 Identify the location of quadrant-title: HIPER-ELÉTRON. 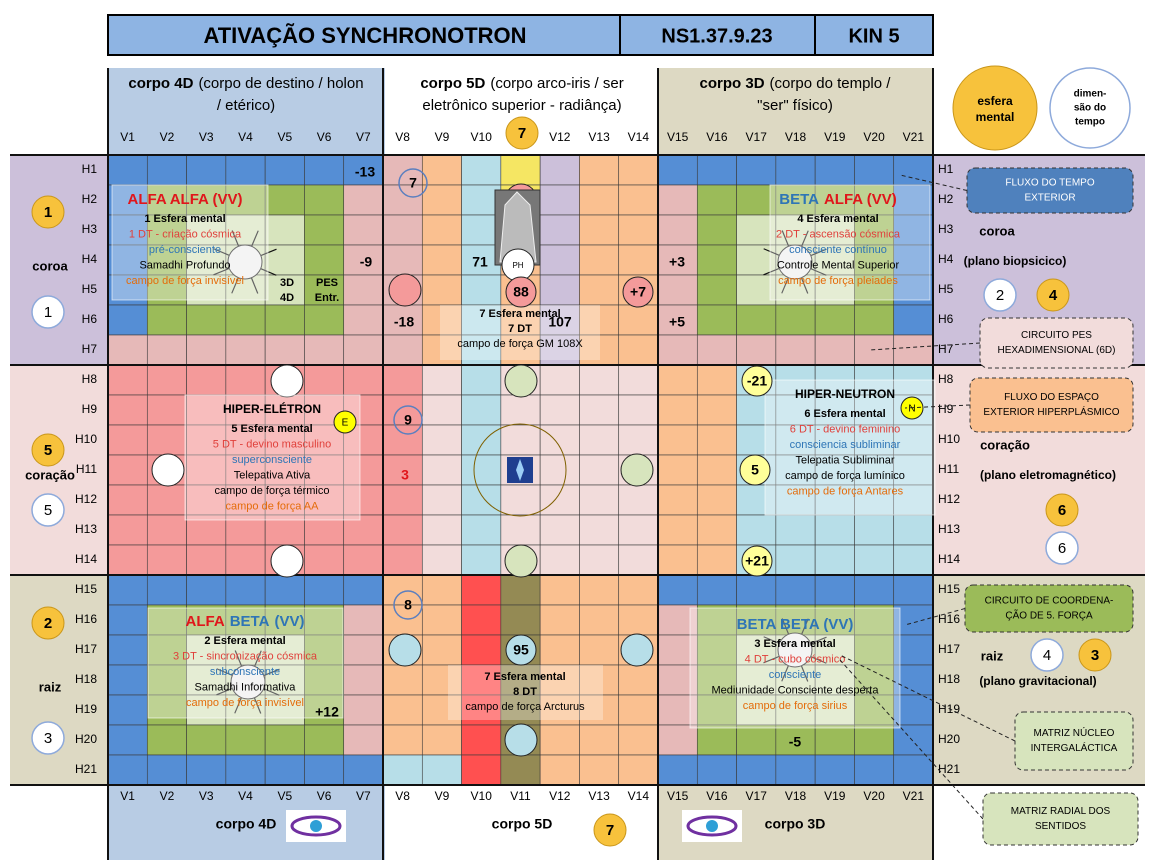
(272, 408).